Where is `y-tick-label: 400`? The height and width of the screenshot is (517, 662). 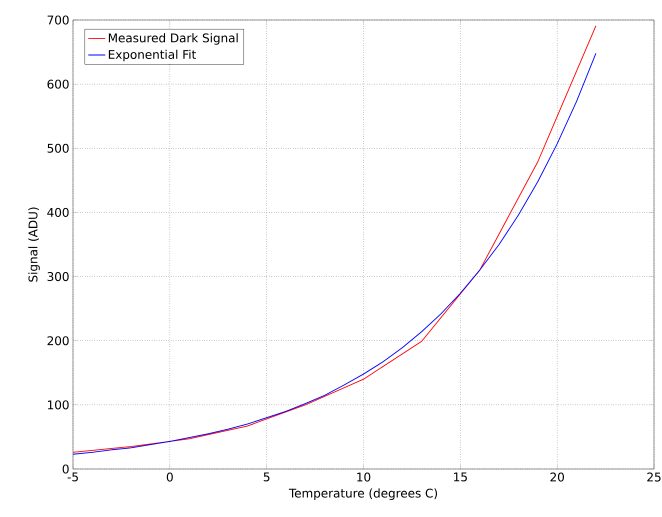 y-tick-label: 400 is located at coordinates (58, 212).